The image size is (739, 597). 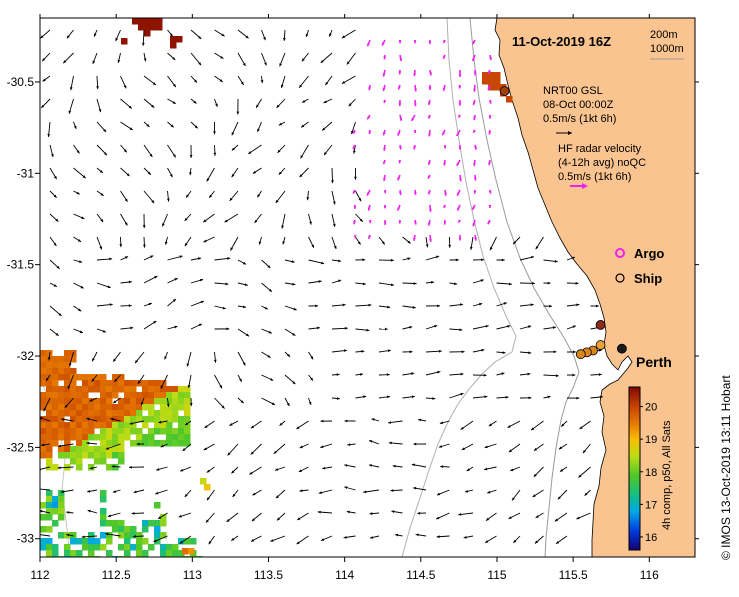 I want to click on y-tick-label: -30.5, so click(x=21, y=82).